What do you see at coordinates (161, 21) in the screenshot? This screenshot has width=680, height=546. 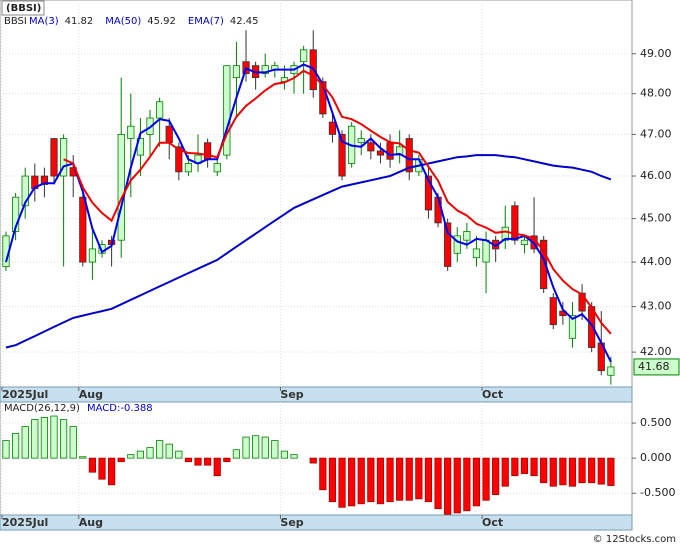 I see `legend-value: 45.92` at bounding box center [161, 21].